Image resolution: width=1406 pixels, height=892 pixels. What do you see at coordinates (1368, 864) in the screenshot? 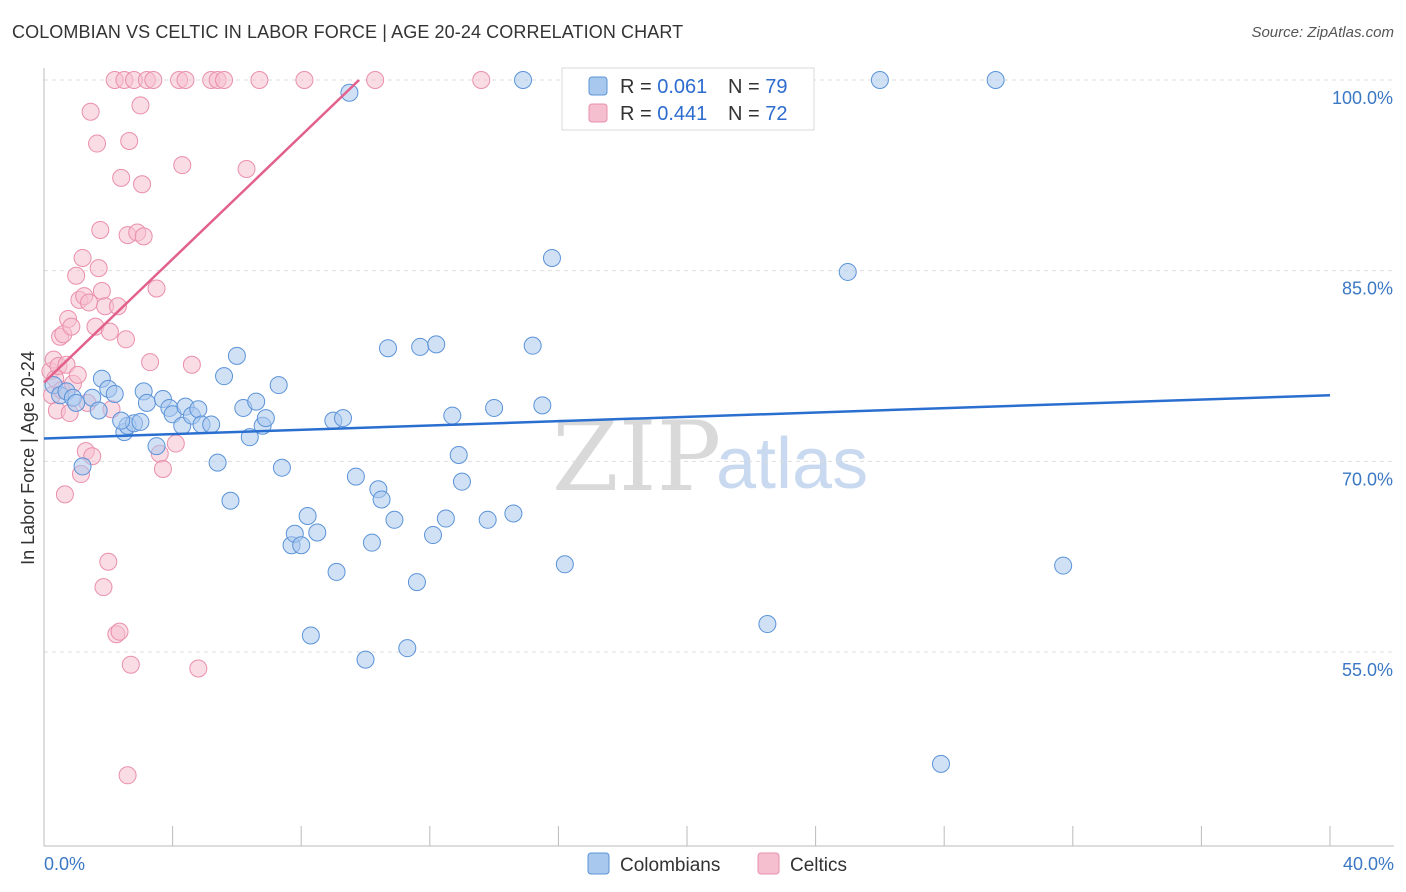
I see `x-tick-label-max: 40.0%` at bounding box center [1368, 864].